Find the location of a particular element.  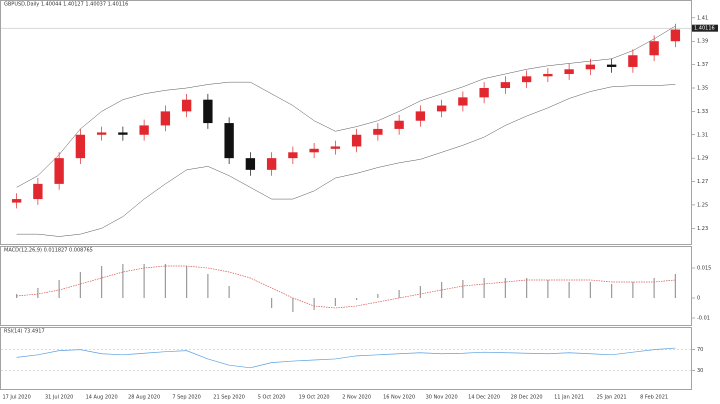

y-tick-label: 1.35 is located at coordinates (702, 89).